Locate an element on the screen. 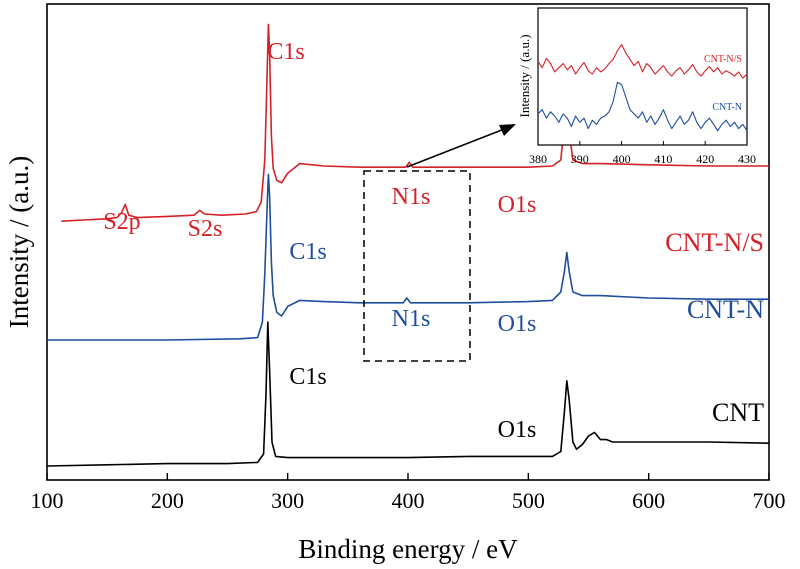 This screenshot has height=569, width=800. inset-series-line-cnt-n is located at coordinates (642, 106).